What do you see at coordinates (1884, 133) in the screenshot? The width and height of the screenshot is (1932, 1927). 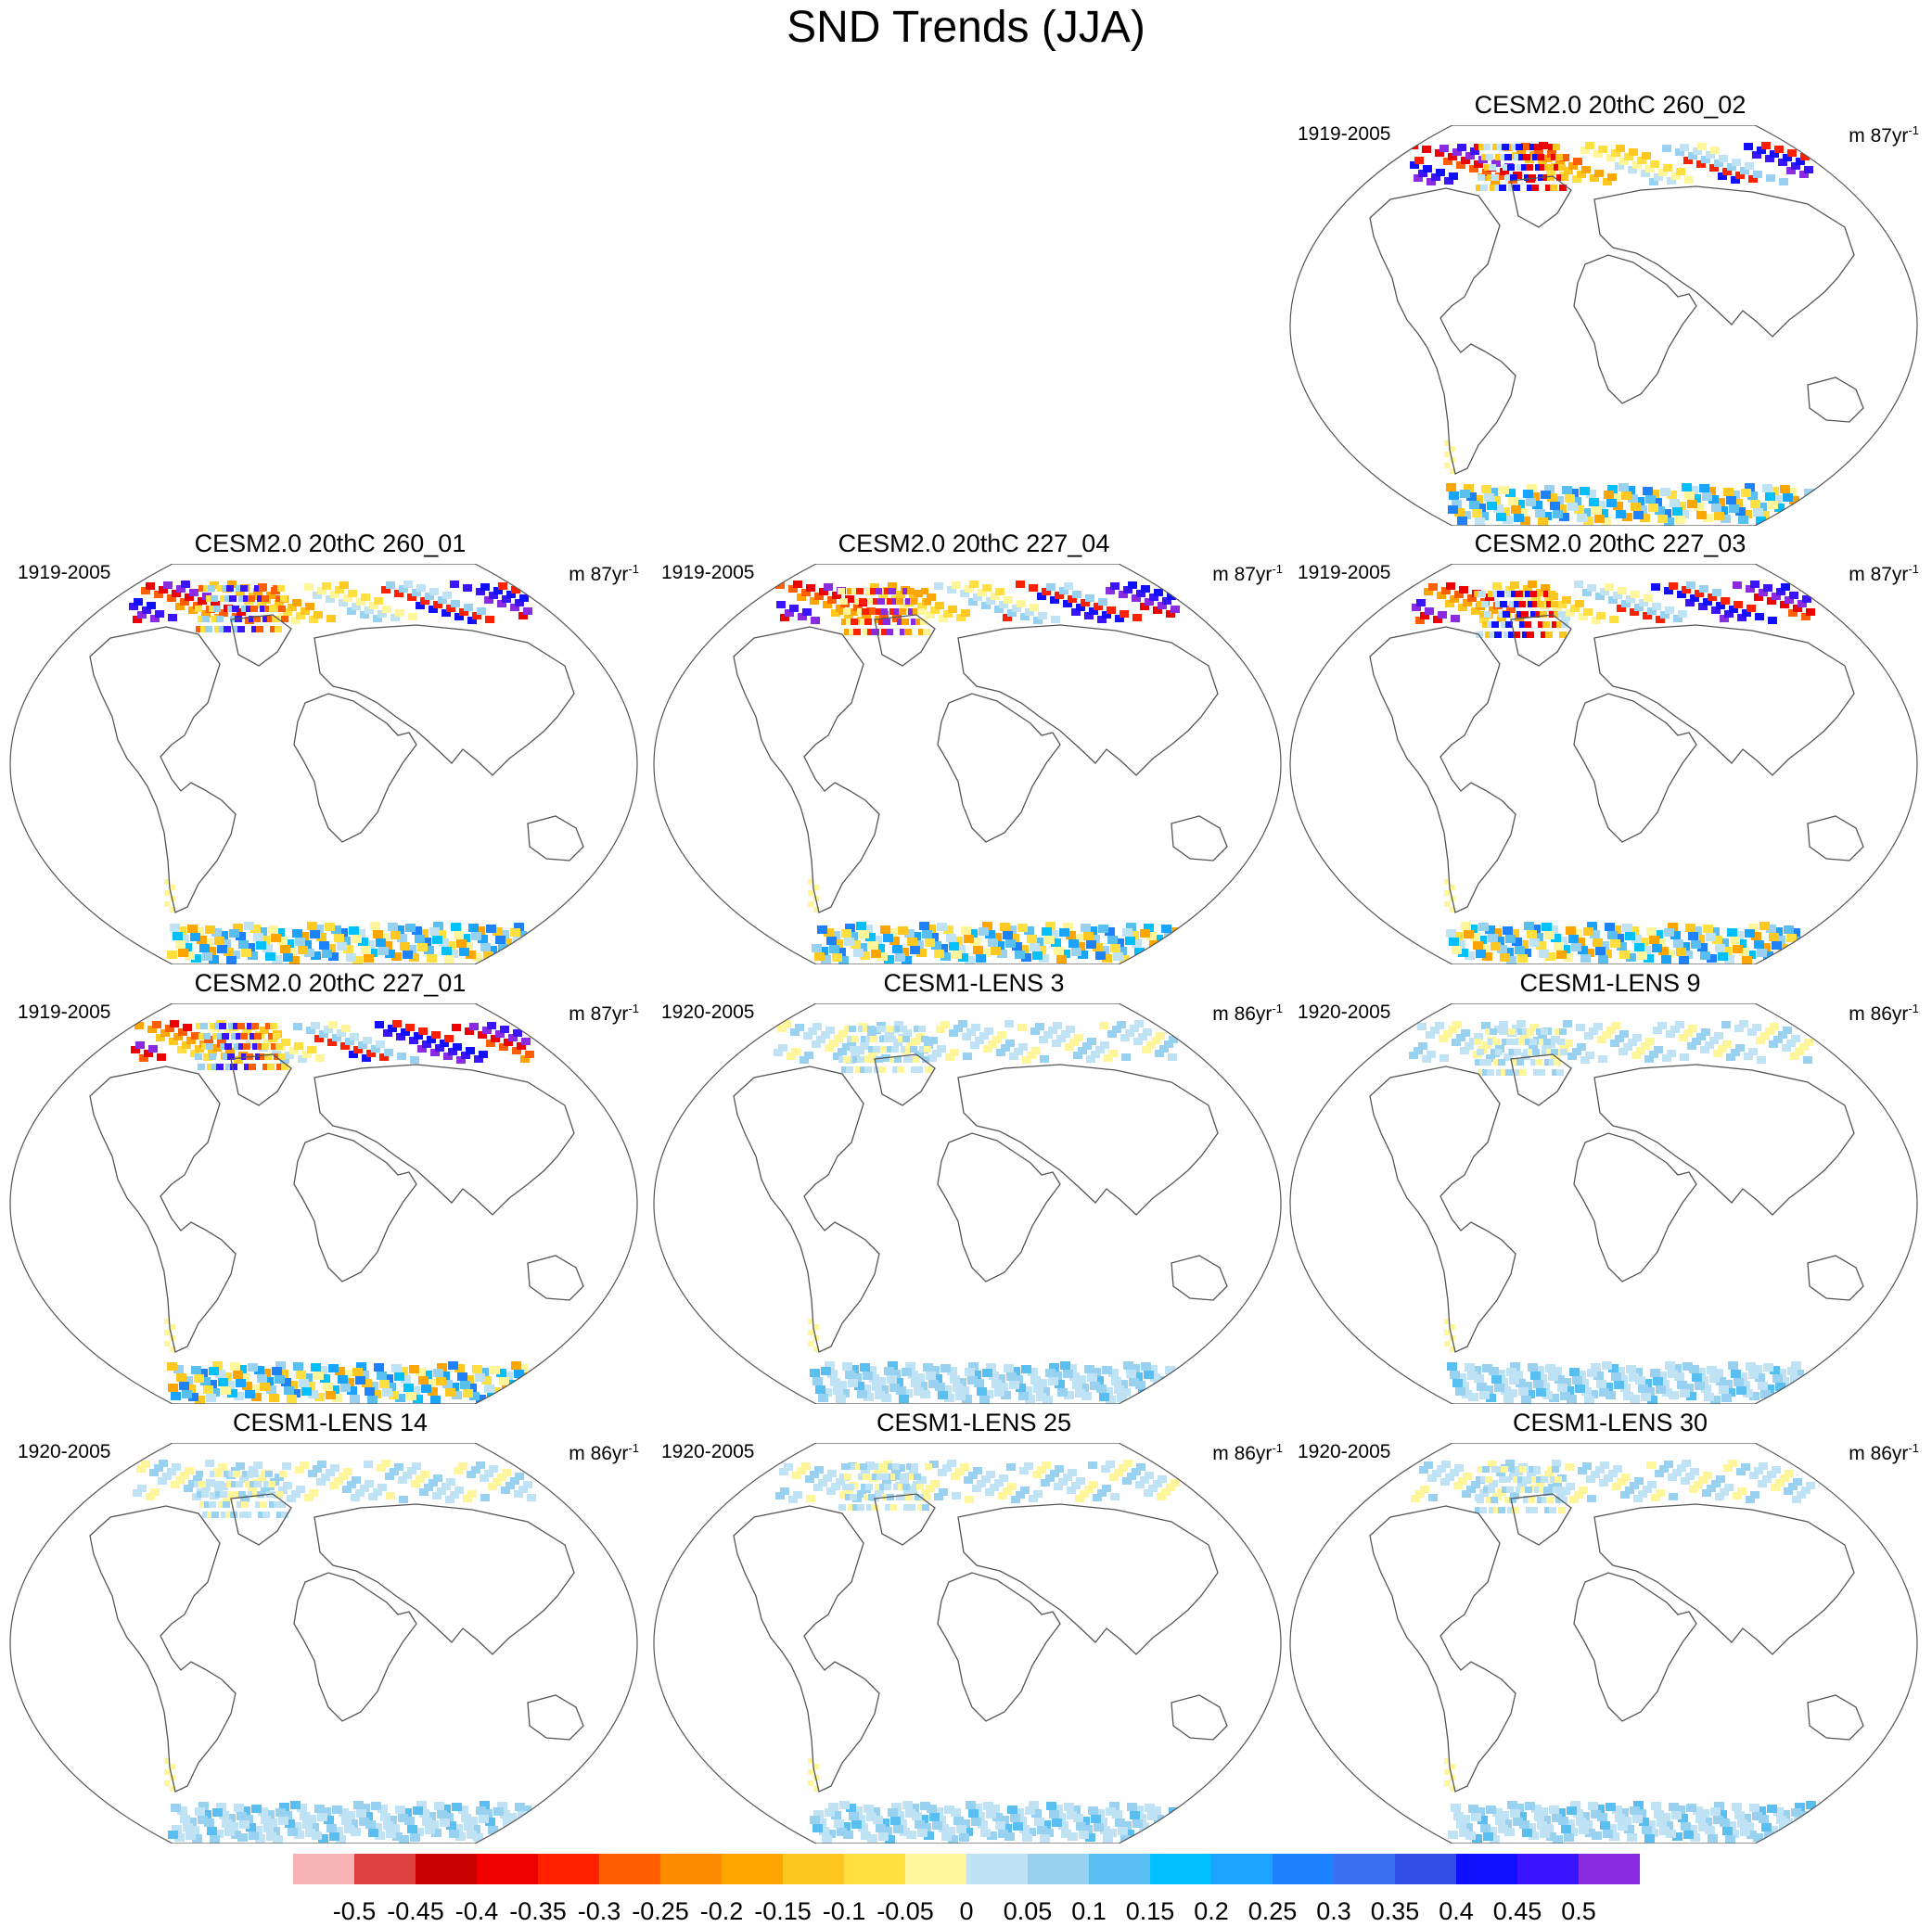 I see `panel-units: m 87yr-1` at bounding box center [1884, 133].